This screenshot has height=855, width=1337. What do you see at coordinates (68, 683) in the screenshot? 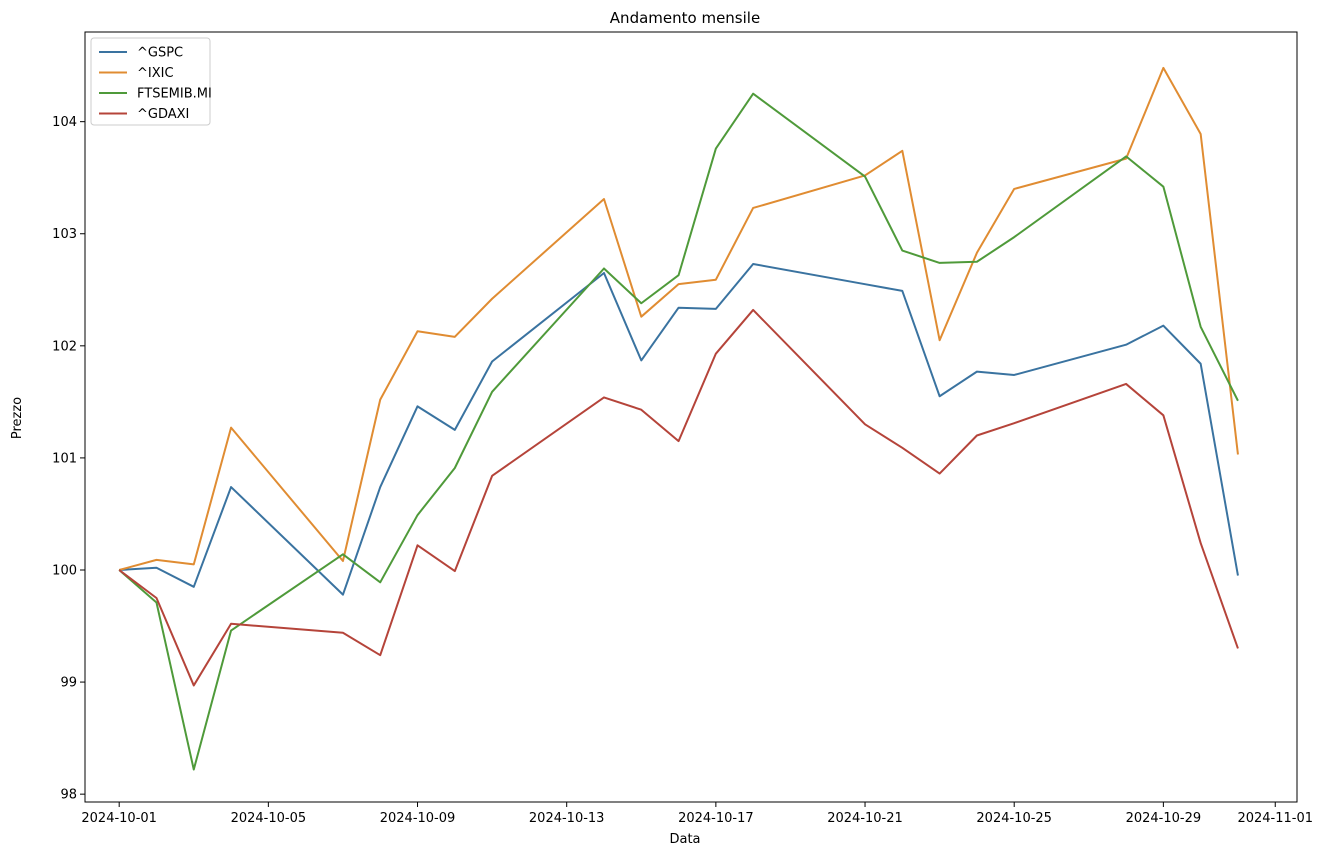
I see `y-tick-label: 99` at bounding box center [68, 683].